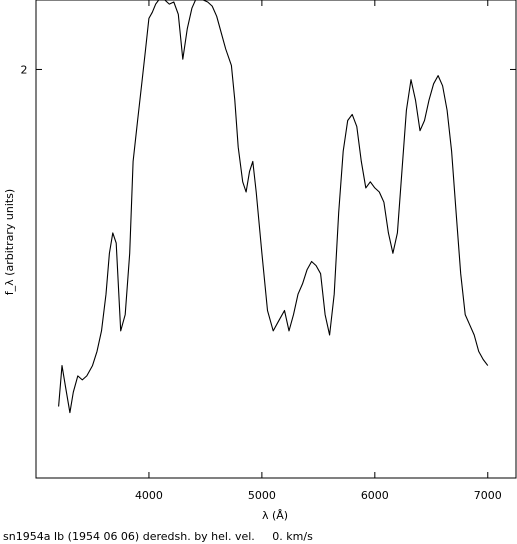  I want to click on x-tick-label: 4000, so click(149, 495).